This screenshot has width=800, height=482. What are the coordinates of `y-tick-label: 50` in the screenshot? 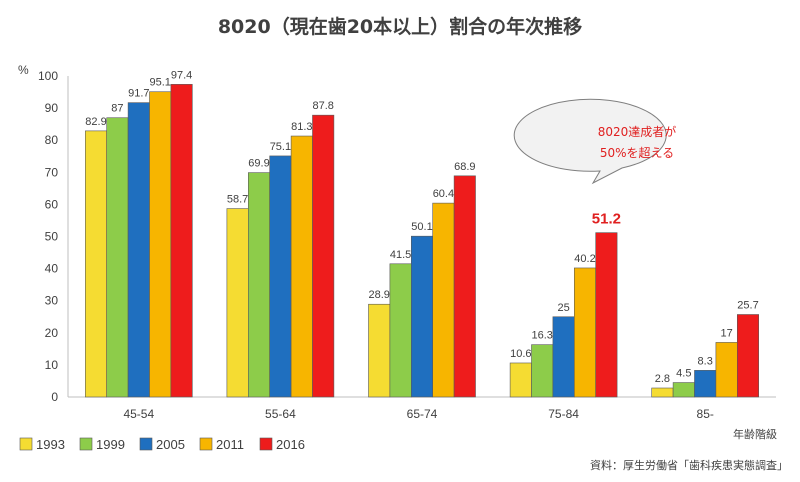 It's located at (52, 237).